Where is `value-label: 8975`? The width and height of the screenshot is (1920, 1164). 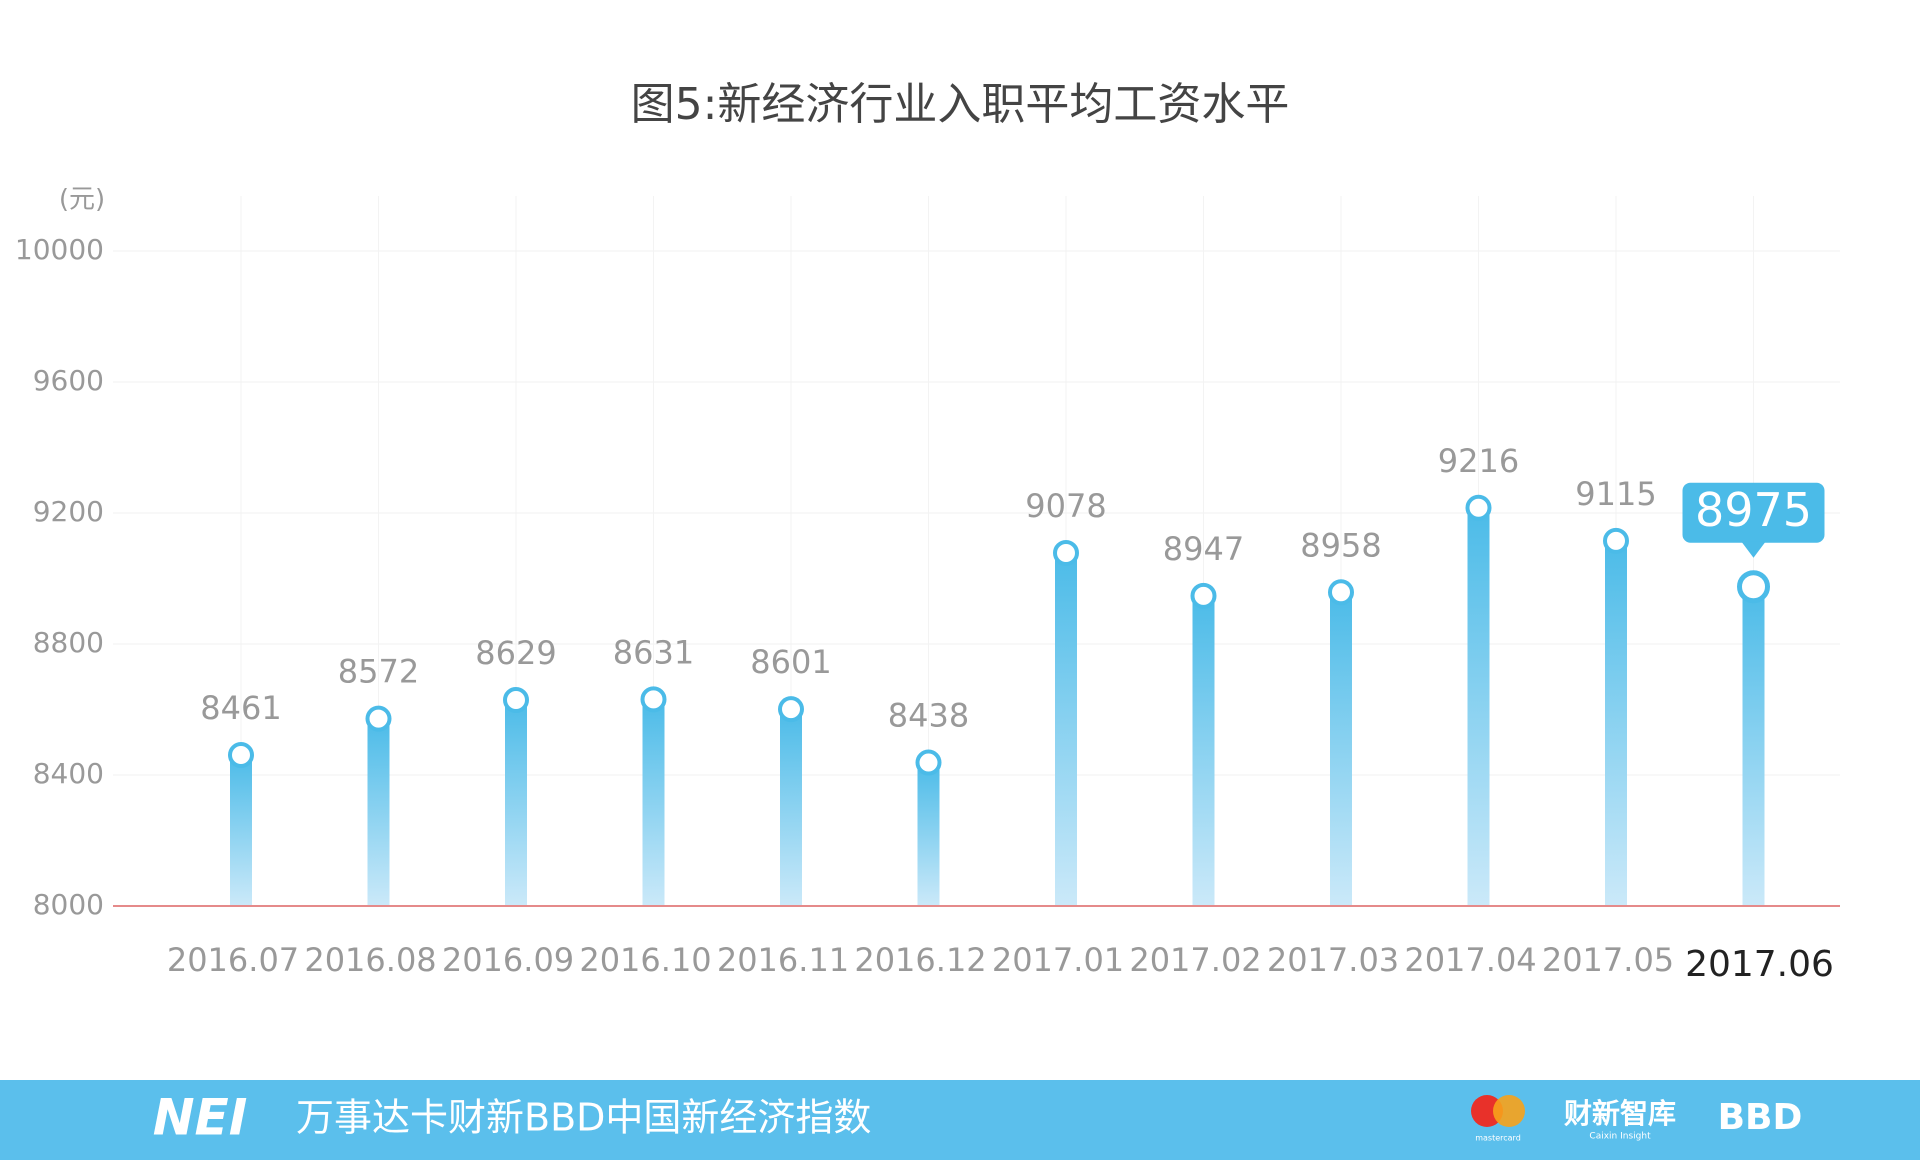
value-label: 8975 is located at coordinates (1753, 510).